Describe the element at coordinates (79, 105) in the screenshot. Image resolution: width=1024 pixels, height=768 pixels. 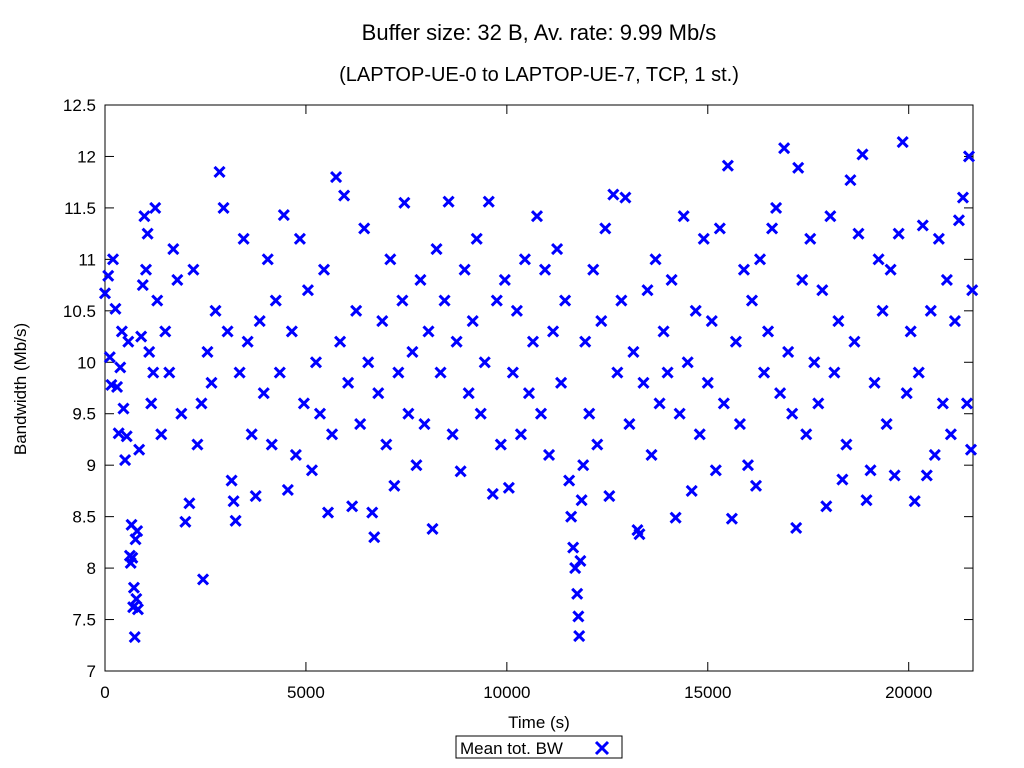
I see `y-tick-label: 12.5` at that location.